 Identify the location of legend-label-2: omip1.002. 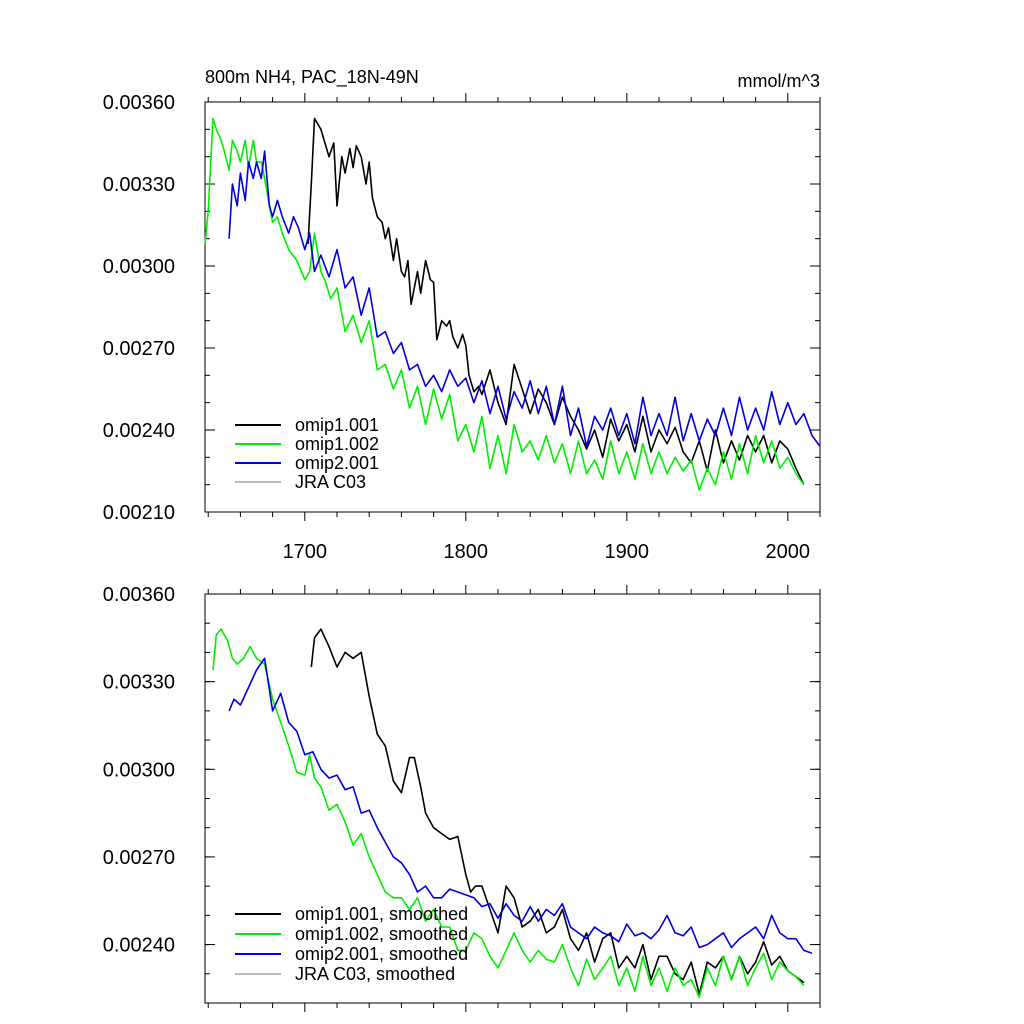
(337, 444).